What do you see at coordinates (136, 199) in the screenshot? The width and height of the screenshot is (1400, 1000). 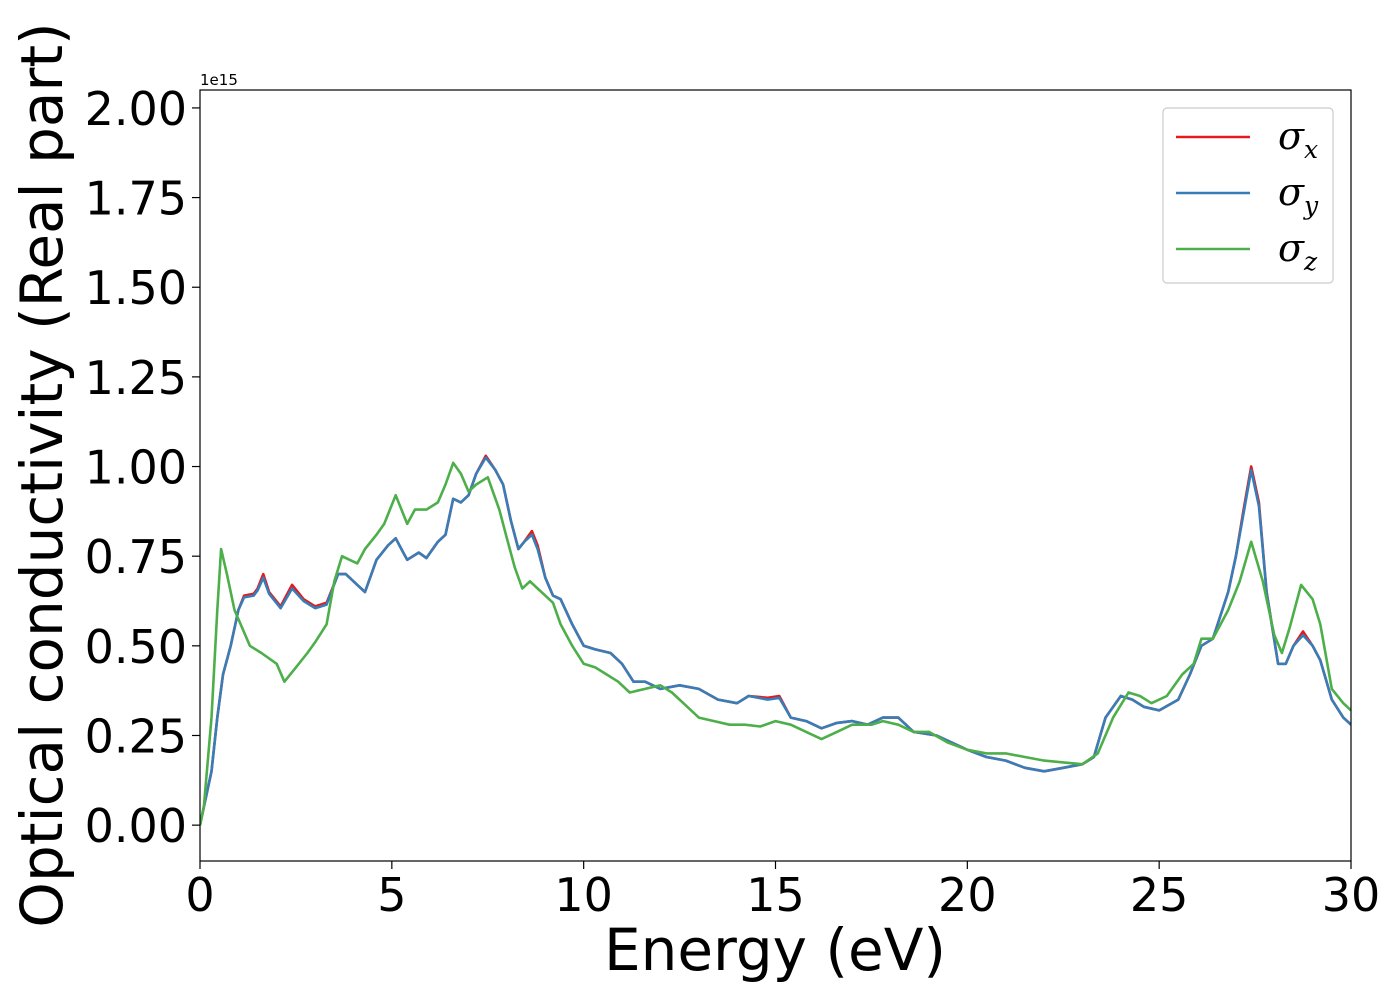 I see `y-tick-label: 1.75` at bounding box center [136, 199].